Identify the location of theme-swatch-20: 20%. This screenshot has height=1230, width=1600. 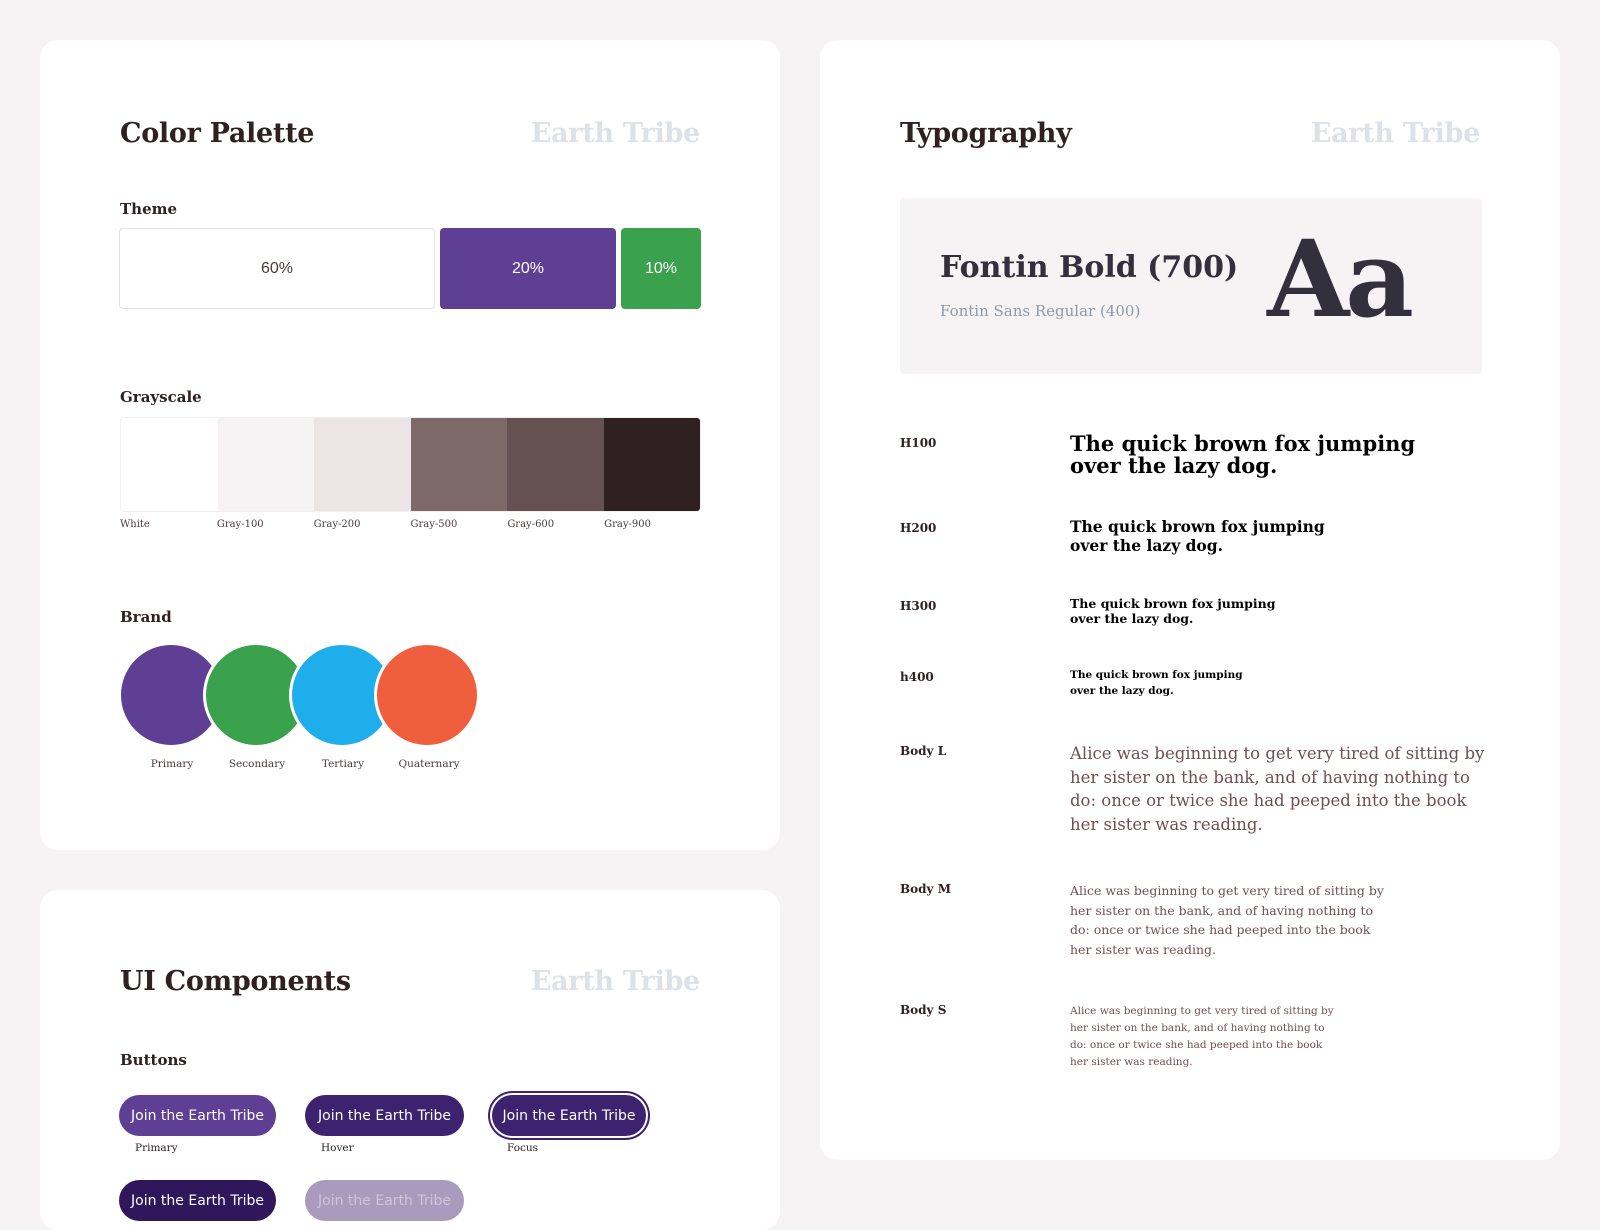
(528, 268).